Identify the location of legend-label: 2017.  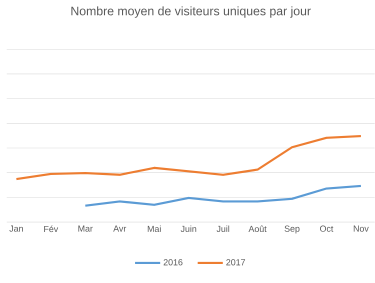
(236, 262).